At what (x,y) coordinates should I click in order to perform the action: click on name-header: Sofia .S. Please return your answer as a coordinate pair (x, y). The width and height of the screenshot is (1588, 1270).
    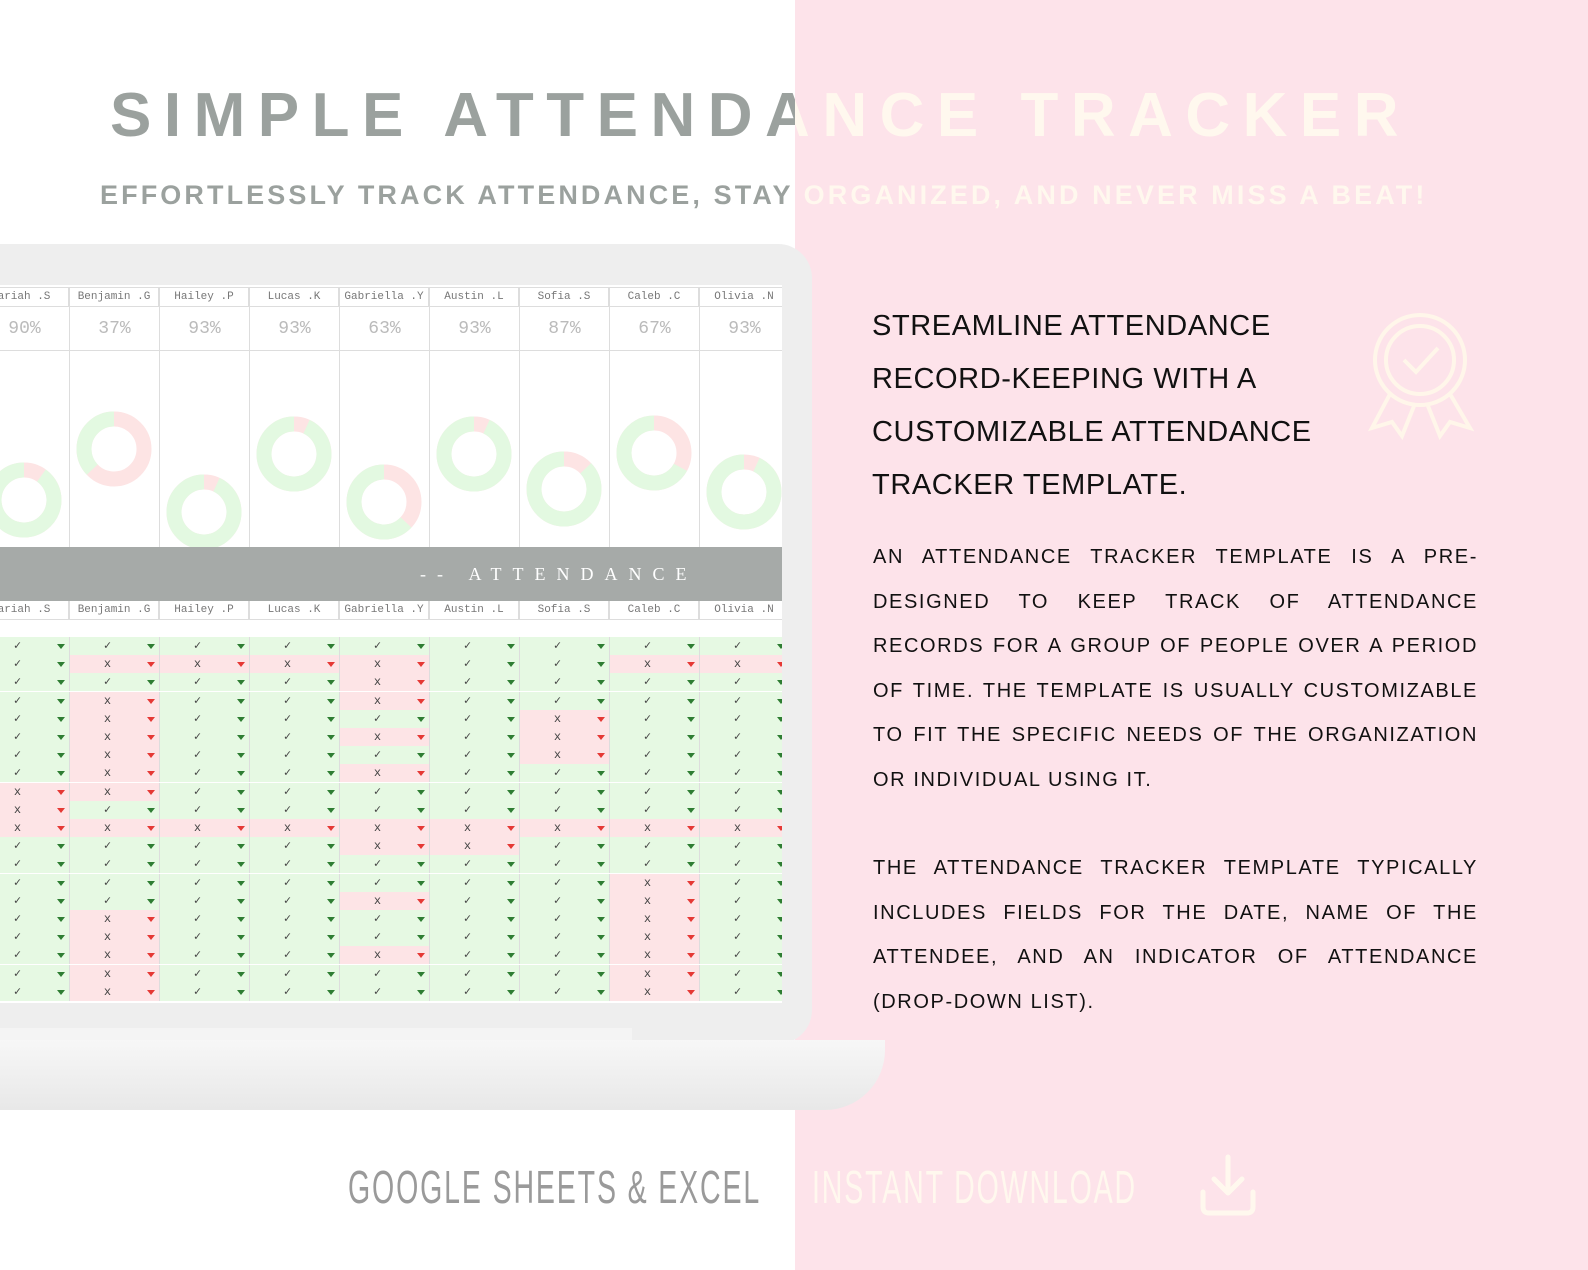
    Looking at the image, I should click on (564, 297).